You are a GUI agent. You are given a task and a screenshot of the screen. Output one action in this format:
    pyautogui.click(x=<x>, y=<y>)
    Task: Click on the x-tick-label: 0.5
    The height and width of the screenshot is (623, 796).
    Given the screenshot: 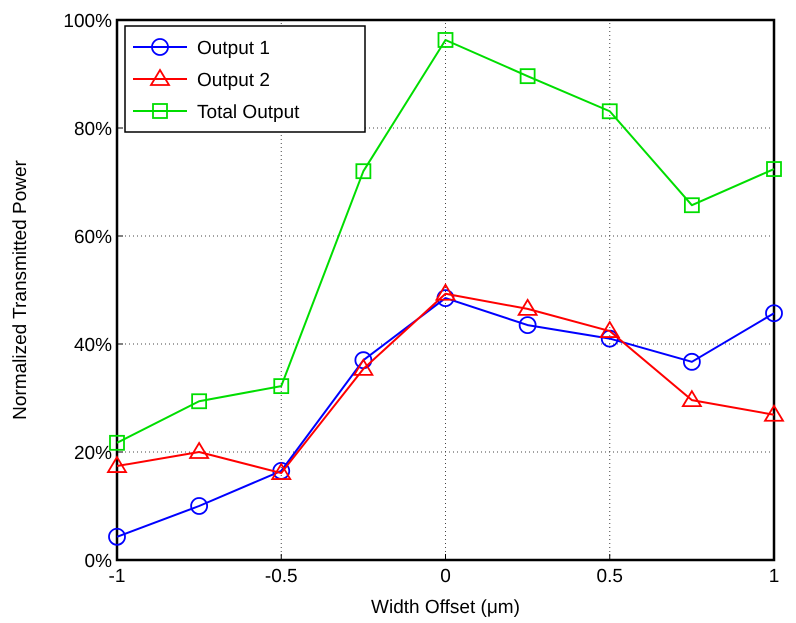 What is the action you would take?
    pyautogui.click(x=609, y=576)
    